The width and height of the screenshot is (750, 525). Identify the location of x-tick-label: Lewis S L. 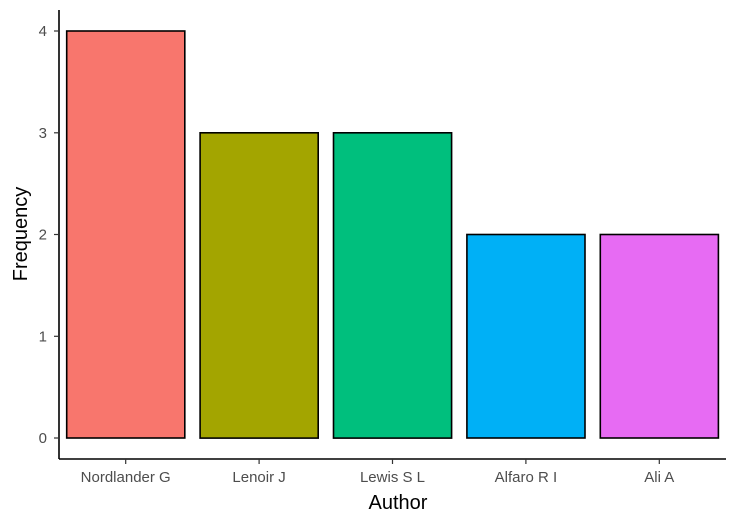
(392, 477).